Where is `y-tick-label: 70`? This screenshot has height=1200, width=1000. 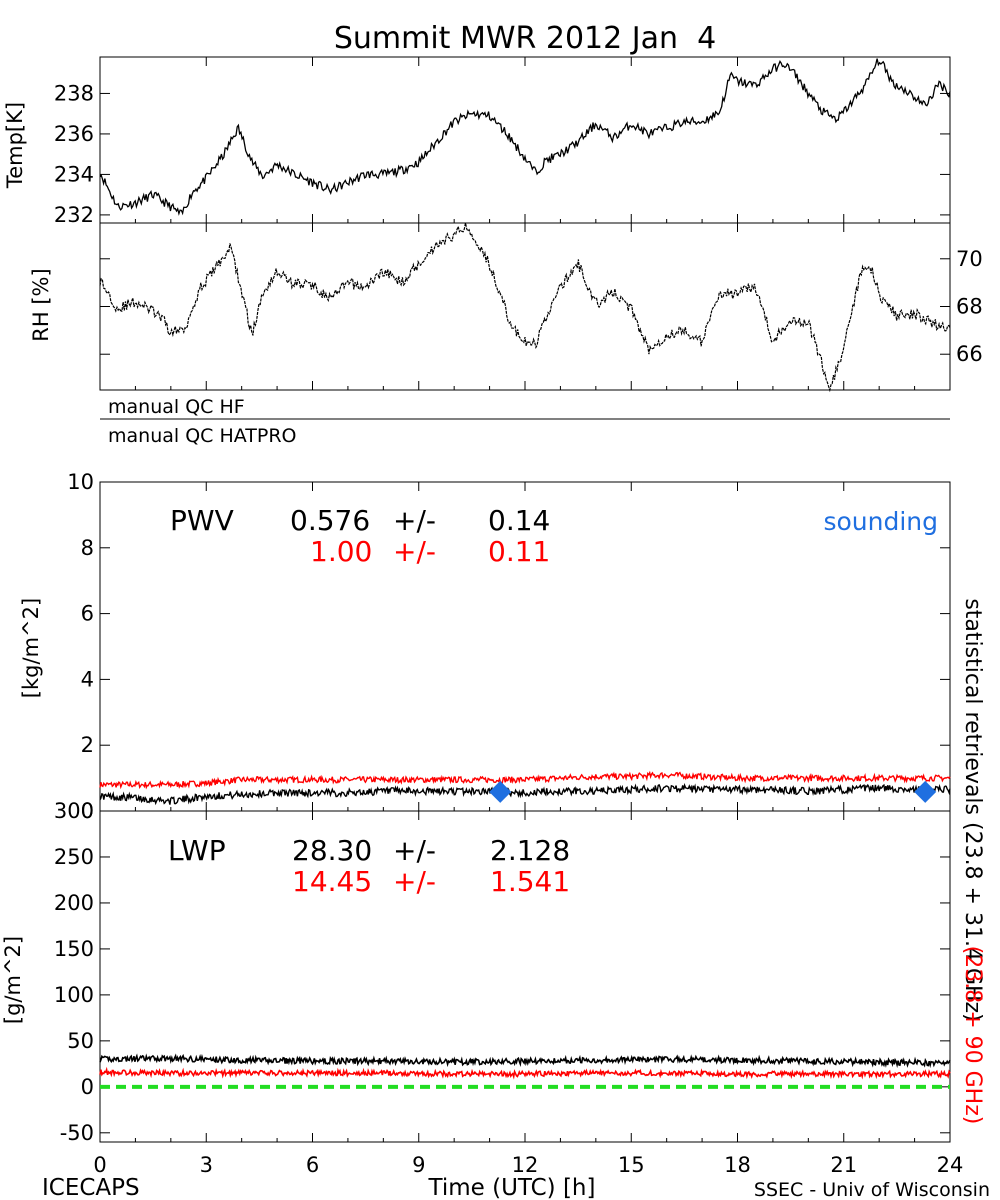
y-tick-label: 70 is located at coordinates (969, 259).